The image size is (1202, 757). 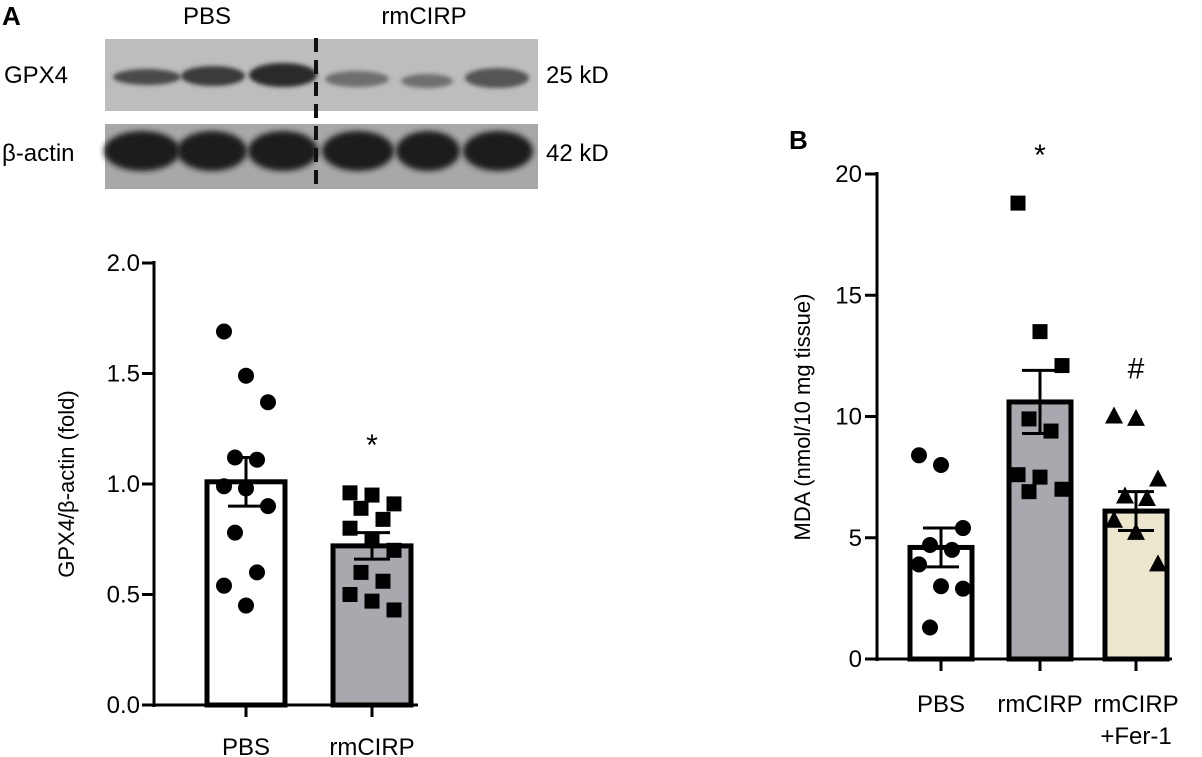 I want to click on blot-group-label-pbs: PBS, so click(x=207, y=16).